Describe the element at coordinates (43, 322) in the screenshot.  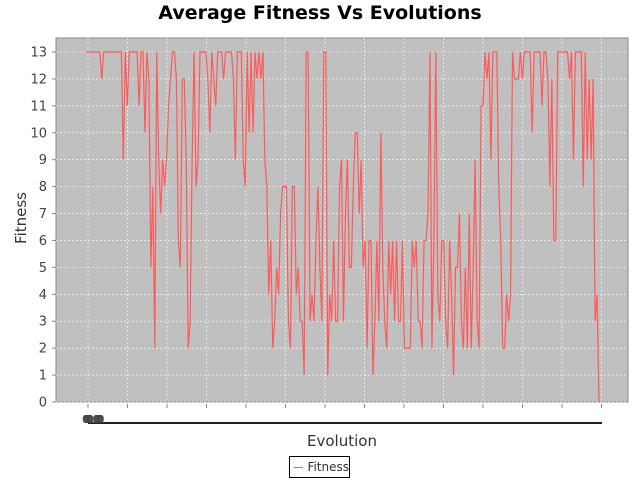
I see `y-tick-label: 3` at that location.